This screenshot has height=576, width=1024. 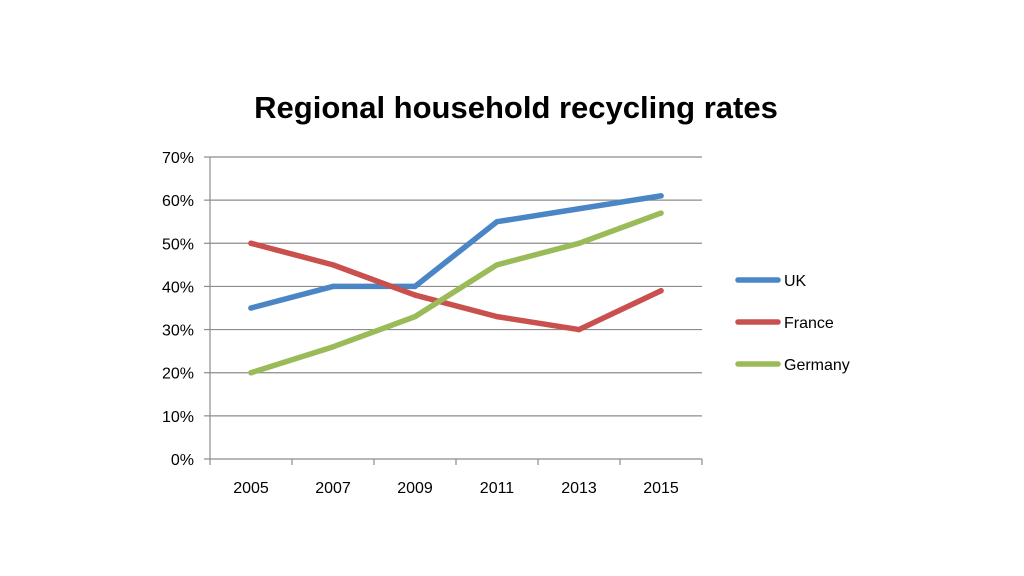 I want to click on y-tick-label: 10%, so click(x=178, y=417).